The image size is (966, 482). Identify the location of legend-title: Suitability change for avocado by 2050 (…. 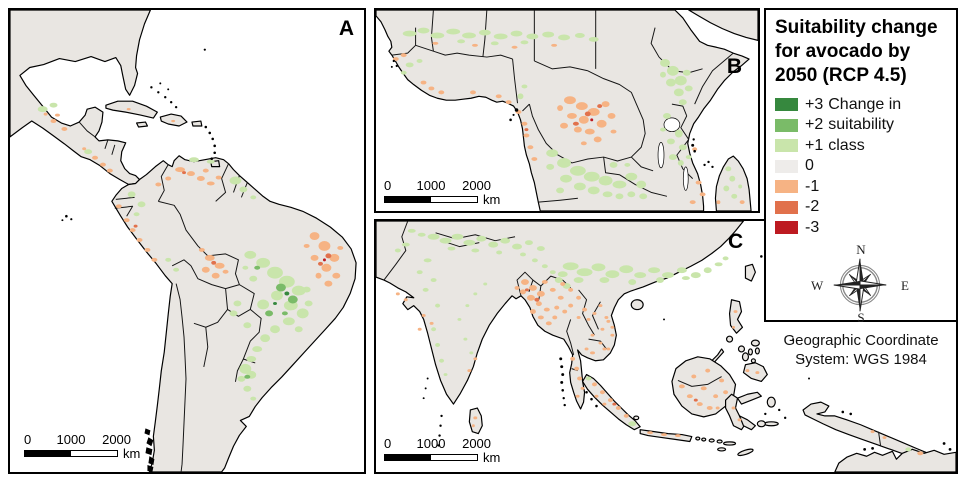
(856, 51).